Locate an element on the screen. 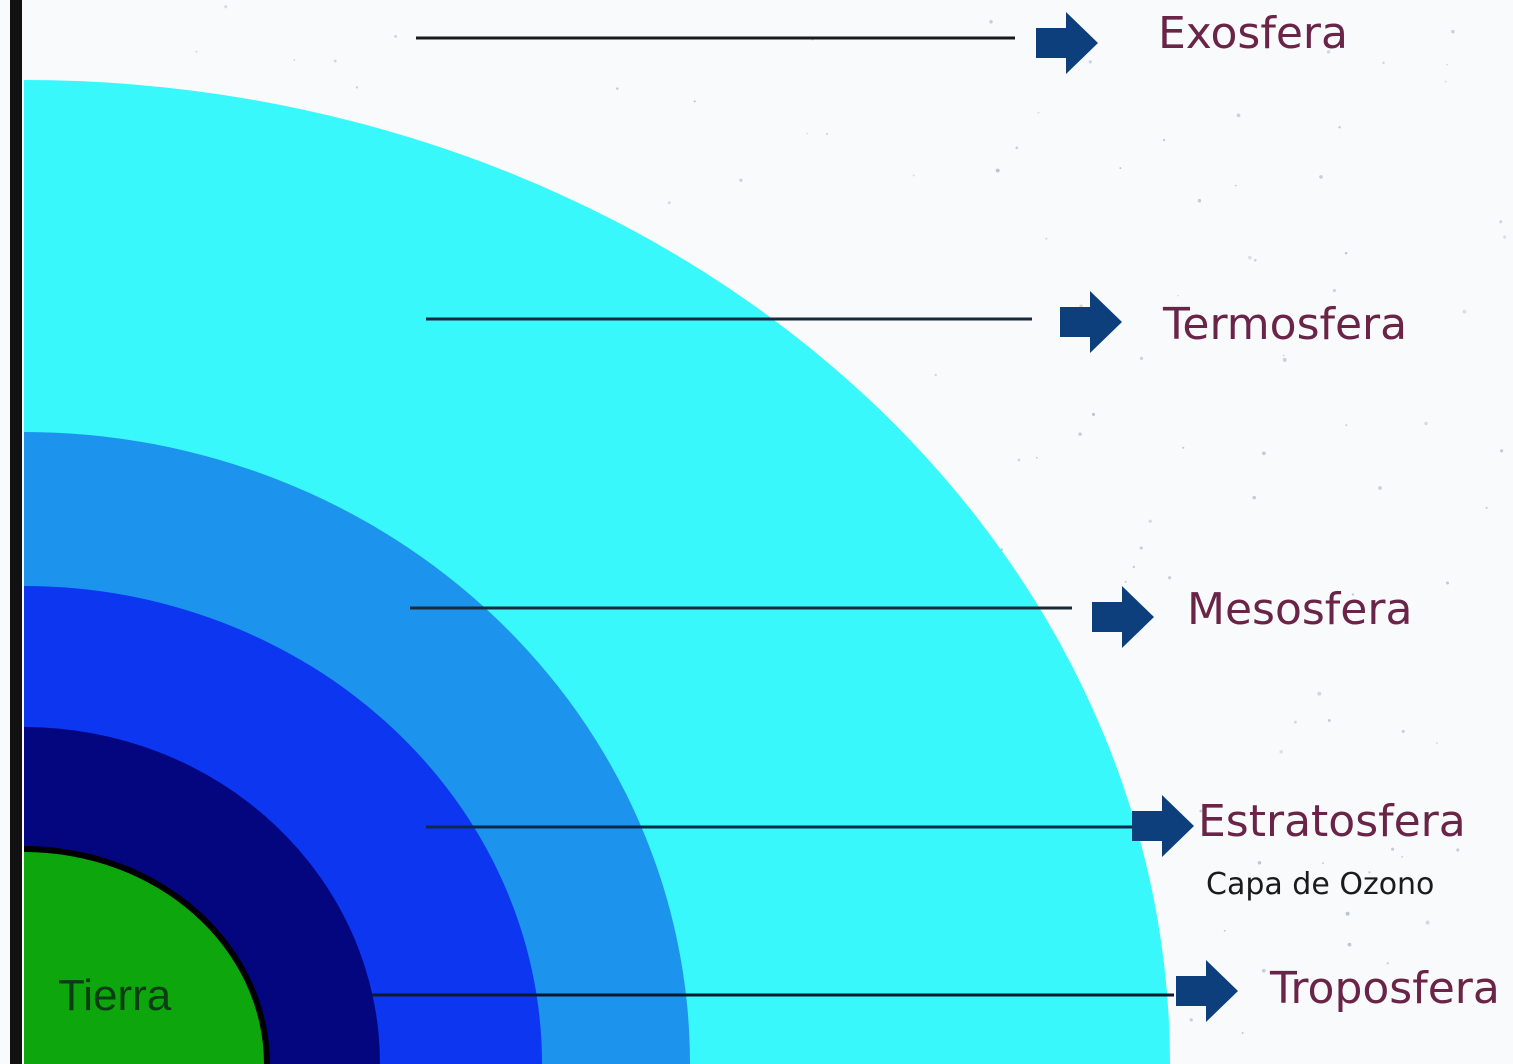 The image size is (1513, 1064). mesosfera-label: Mesosfera is located at coordinates (1300, 609).